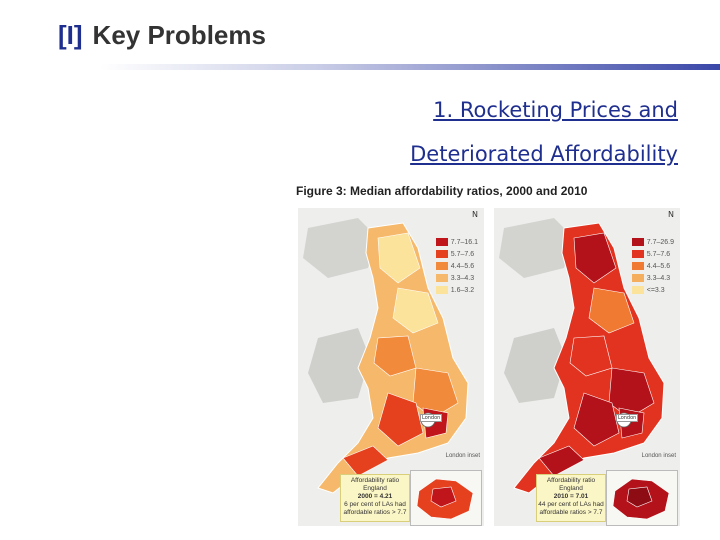 The image size is (720, 540). I want to click on legend-2000: 7.7–16.1 5.7–7.6 4.4–5.6 3.3–4.3 1.6–3.2, so click(456, 266).